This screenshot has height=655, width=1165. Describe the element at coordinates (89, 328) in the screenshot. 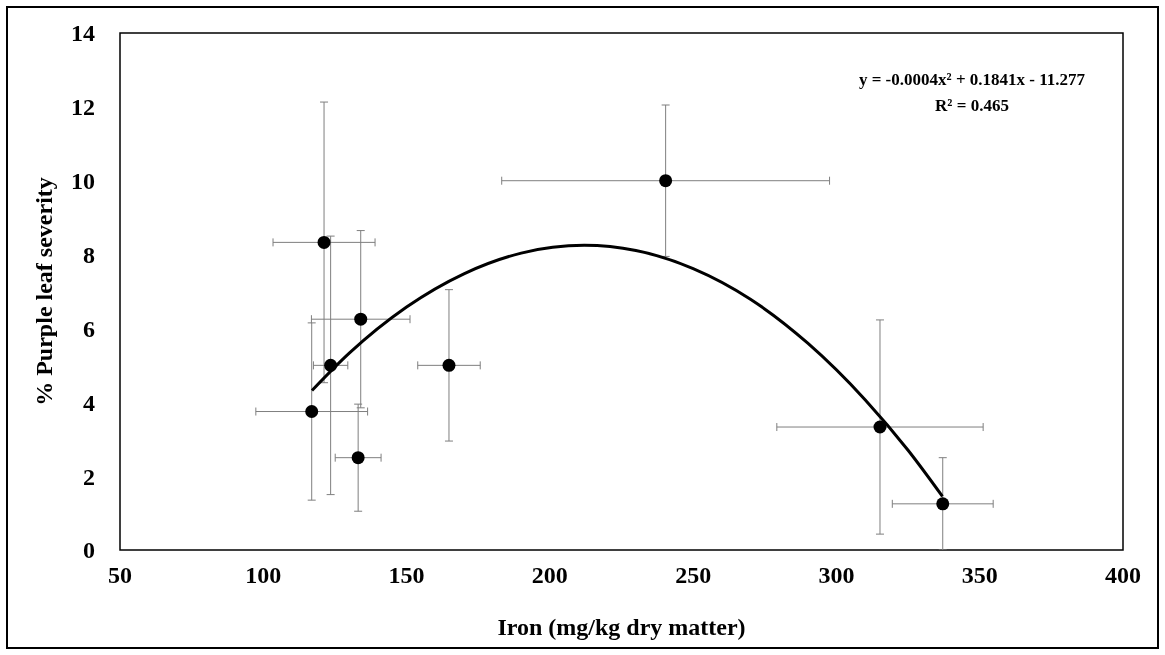

I see `y-tick-label: 6` at that location.